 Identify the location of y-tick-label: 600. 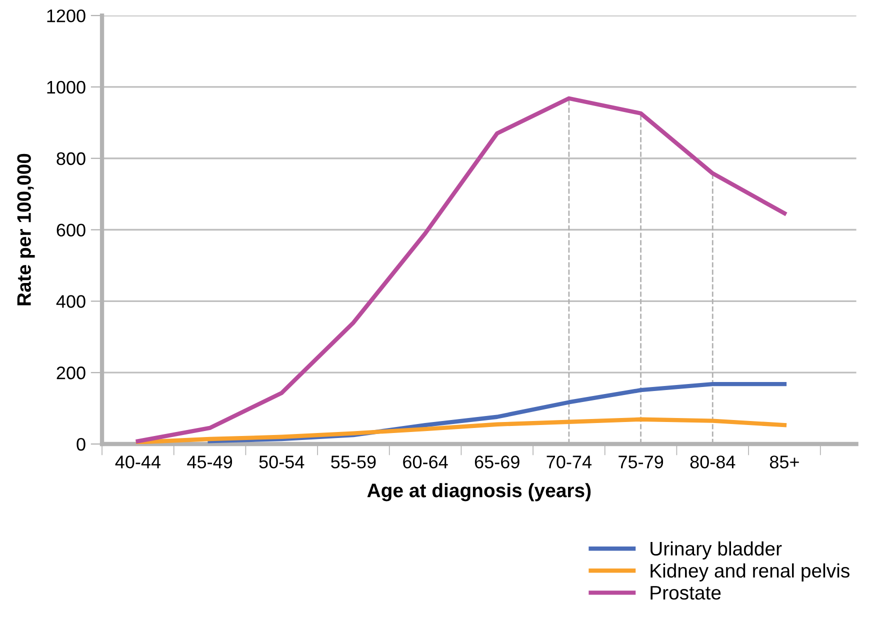
(71, 230).